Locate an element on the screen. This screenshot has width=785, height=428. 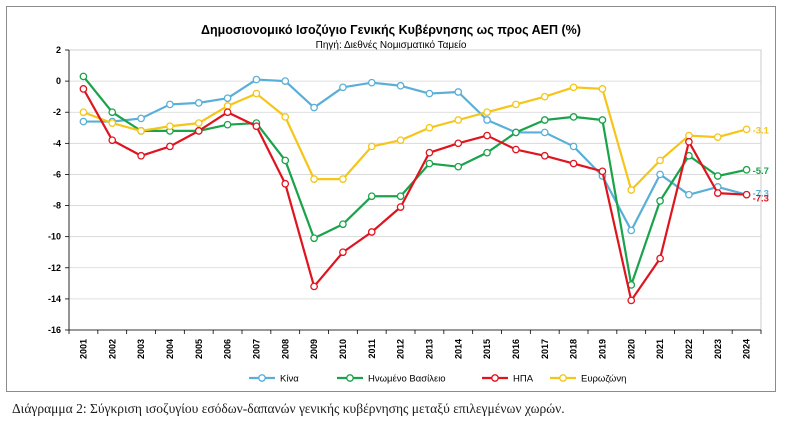
y-tick-label: -6 is located at coordinates (57, 174).